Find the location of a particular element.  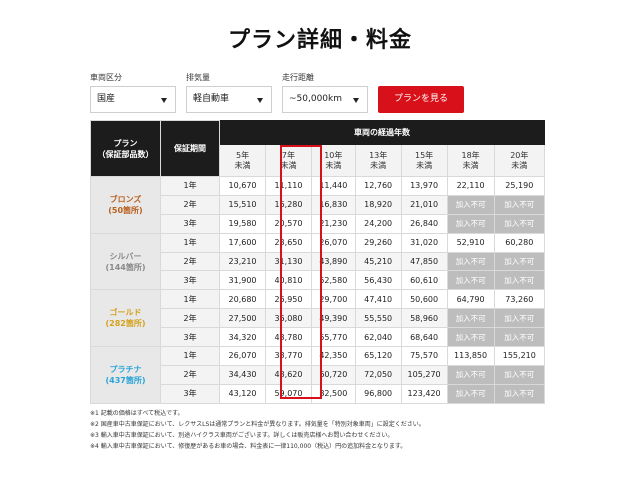

price-cell: 25,190 is located at coordinates (519, 186).